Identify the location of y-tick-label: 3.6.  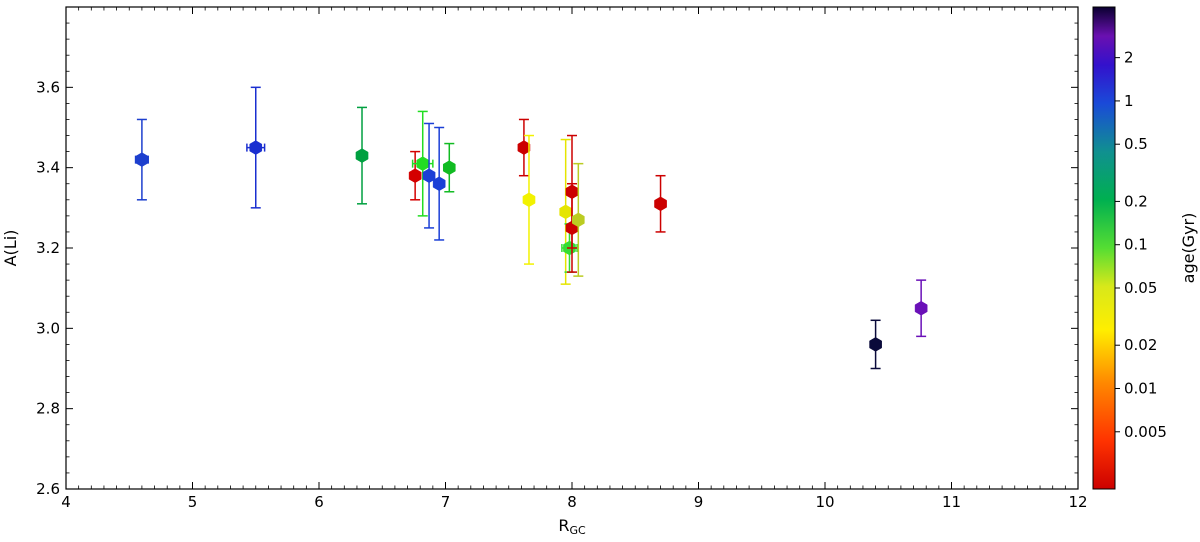
(48, 87).